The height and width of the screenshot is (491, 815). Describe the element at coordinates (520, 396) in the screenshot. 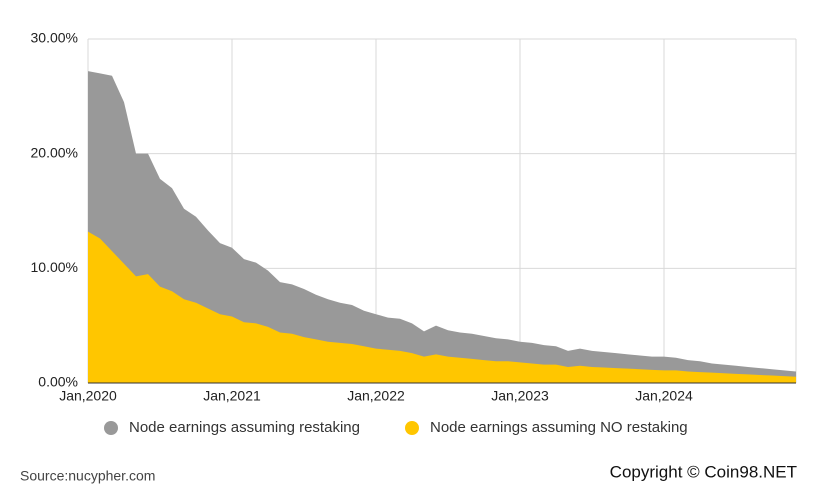

I see `x-tick-label: Jan,2023` at that location.